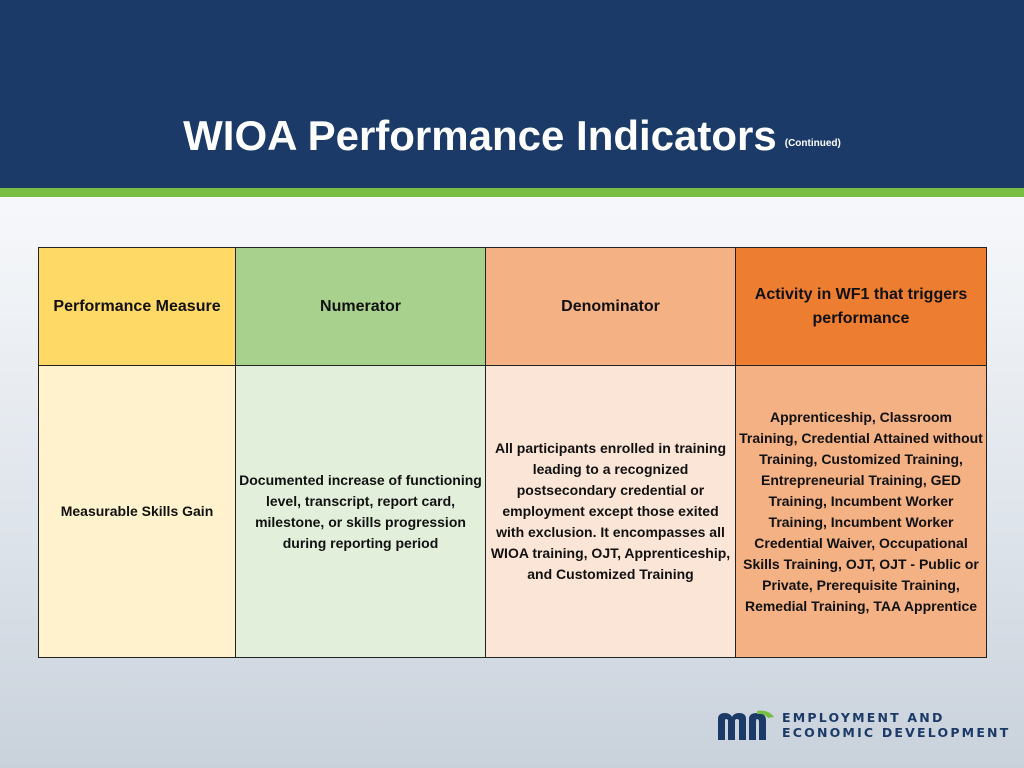 The image size is (1024, 768). Describe the element at coordinates (896, 732) in the screenshot. I see `logo-line-2: ECONOMIC DEVELOPMENT` at that location.